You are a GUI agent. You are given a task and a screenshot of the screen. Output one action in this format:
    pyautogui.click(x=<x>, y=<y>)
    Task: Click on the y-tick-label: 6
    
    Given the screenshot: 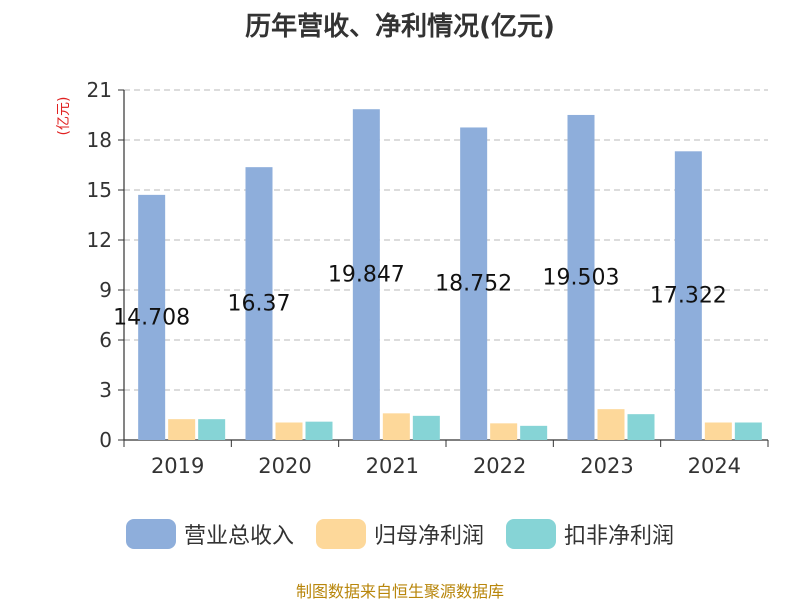 What is the action you would take?
    pyautogui.click(x=105, y=340)
    